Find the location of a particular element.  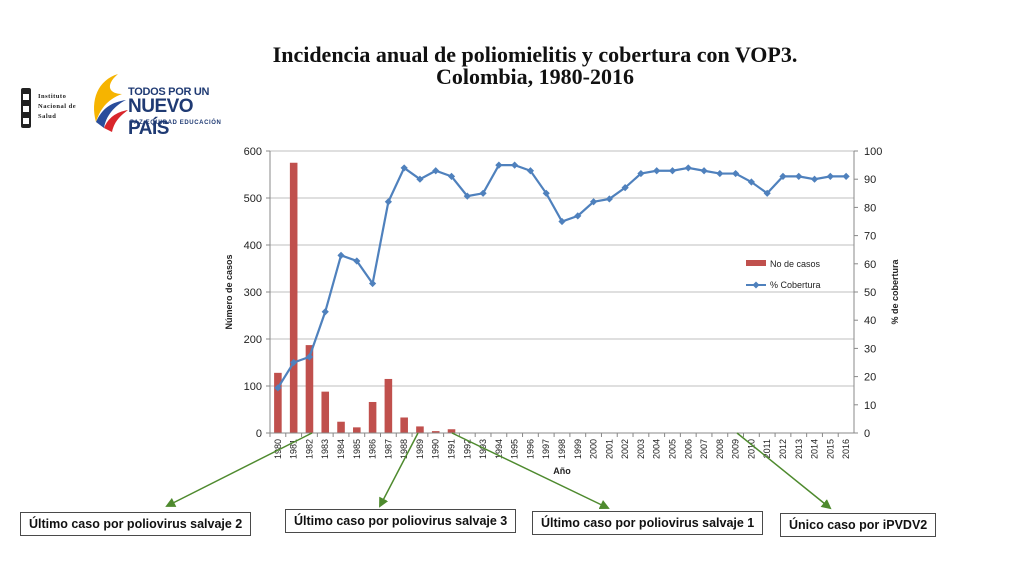

annotation-arrows is located at coordinates (498, 471).